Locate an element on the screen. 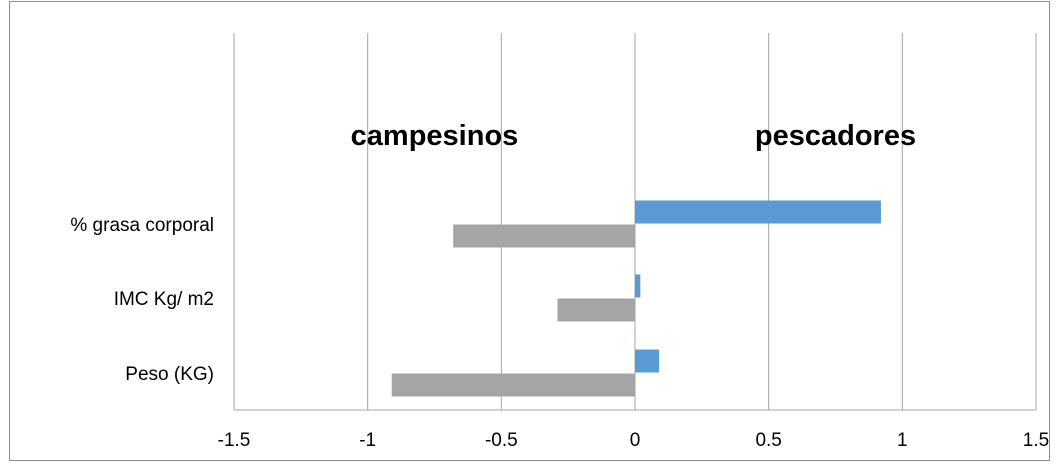 The height and width of the screenshot is (464, 1057). bar-s0-c2 is located at coordinates (647, 361).